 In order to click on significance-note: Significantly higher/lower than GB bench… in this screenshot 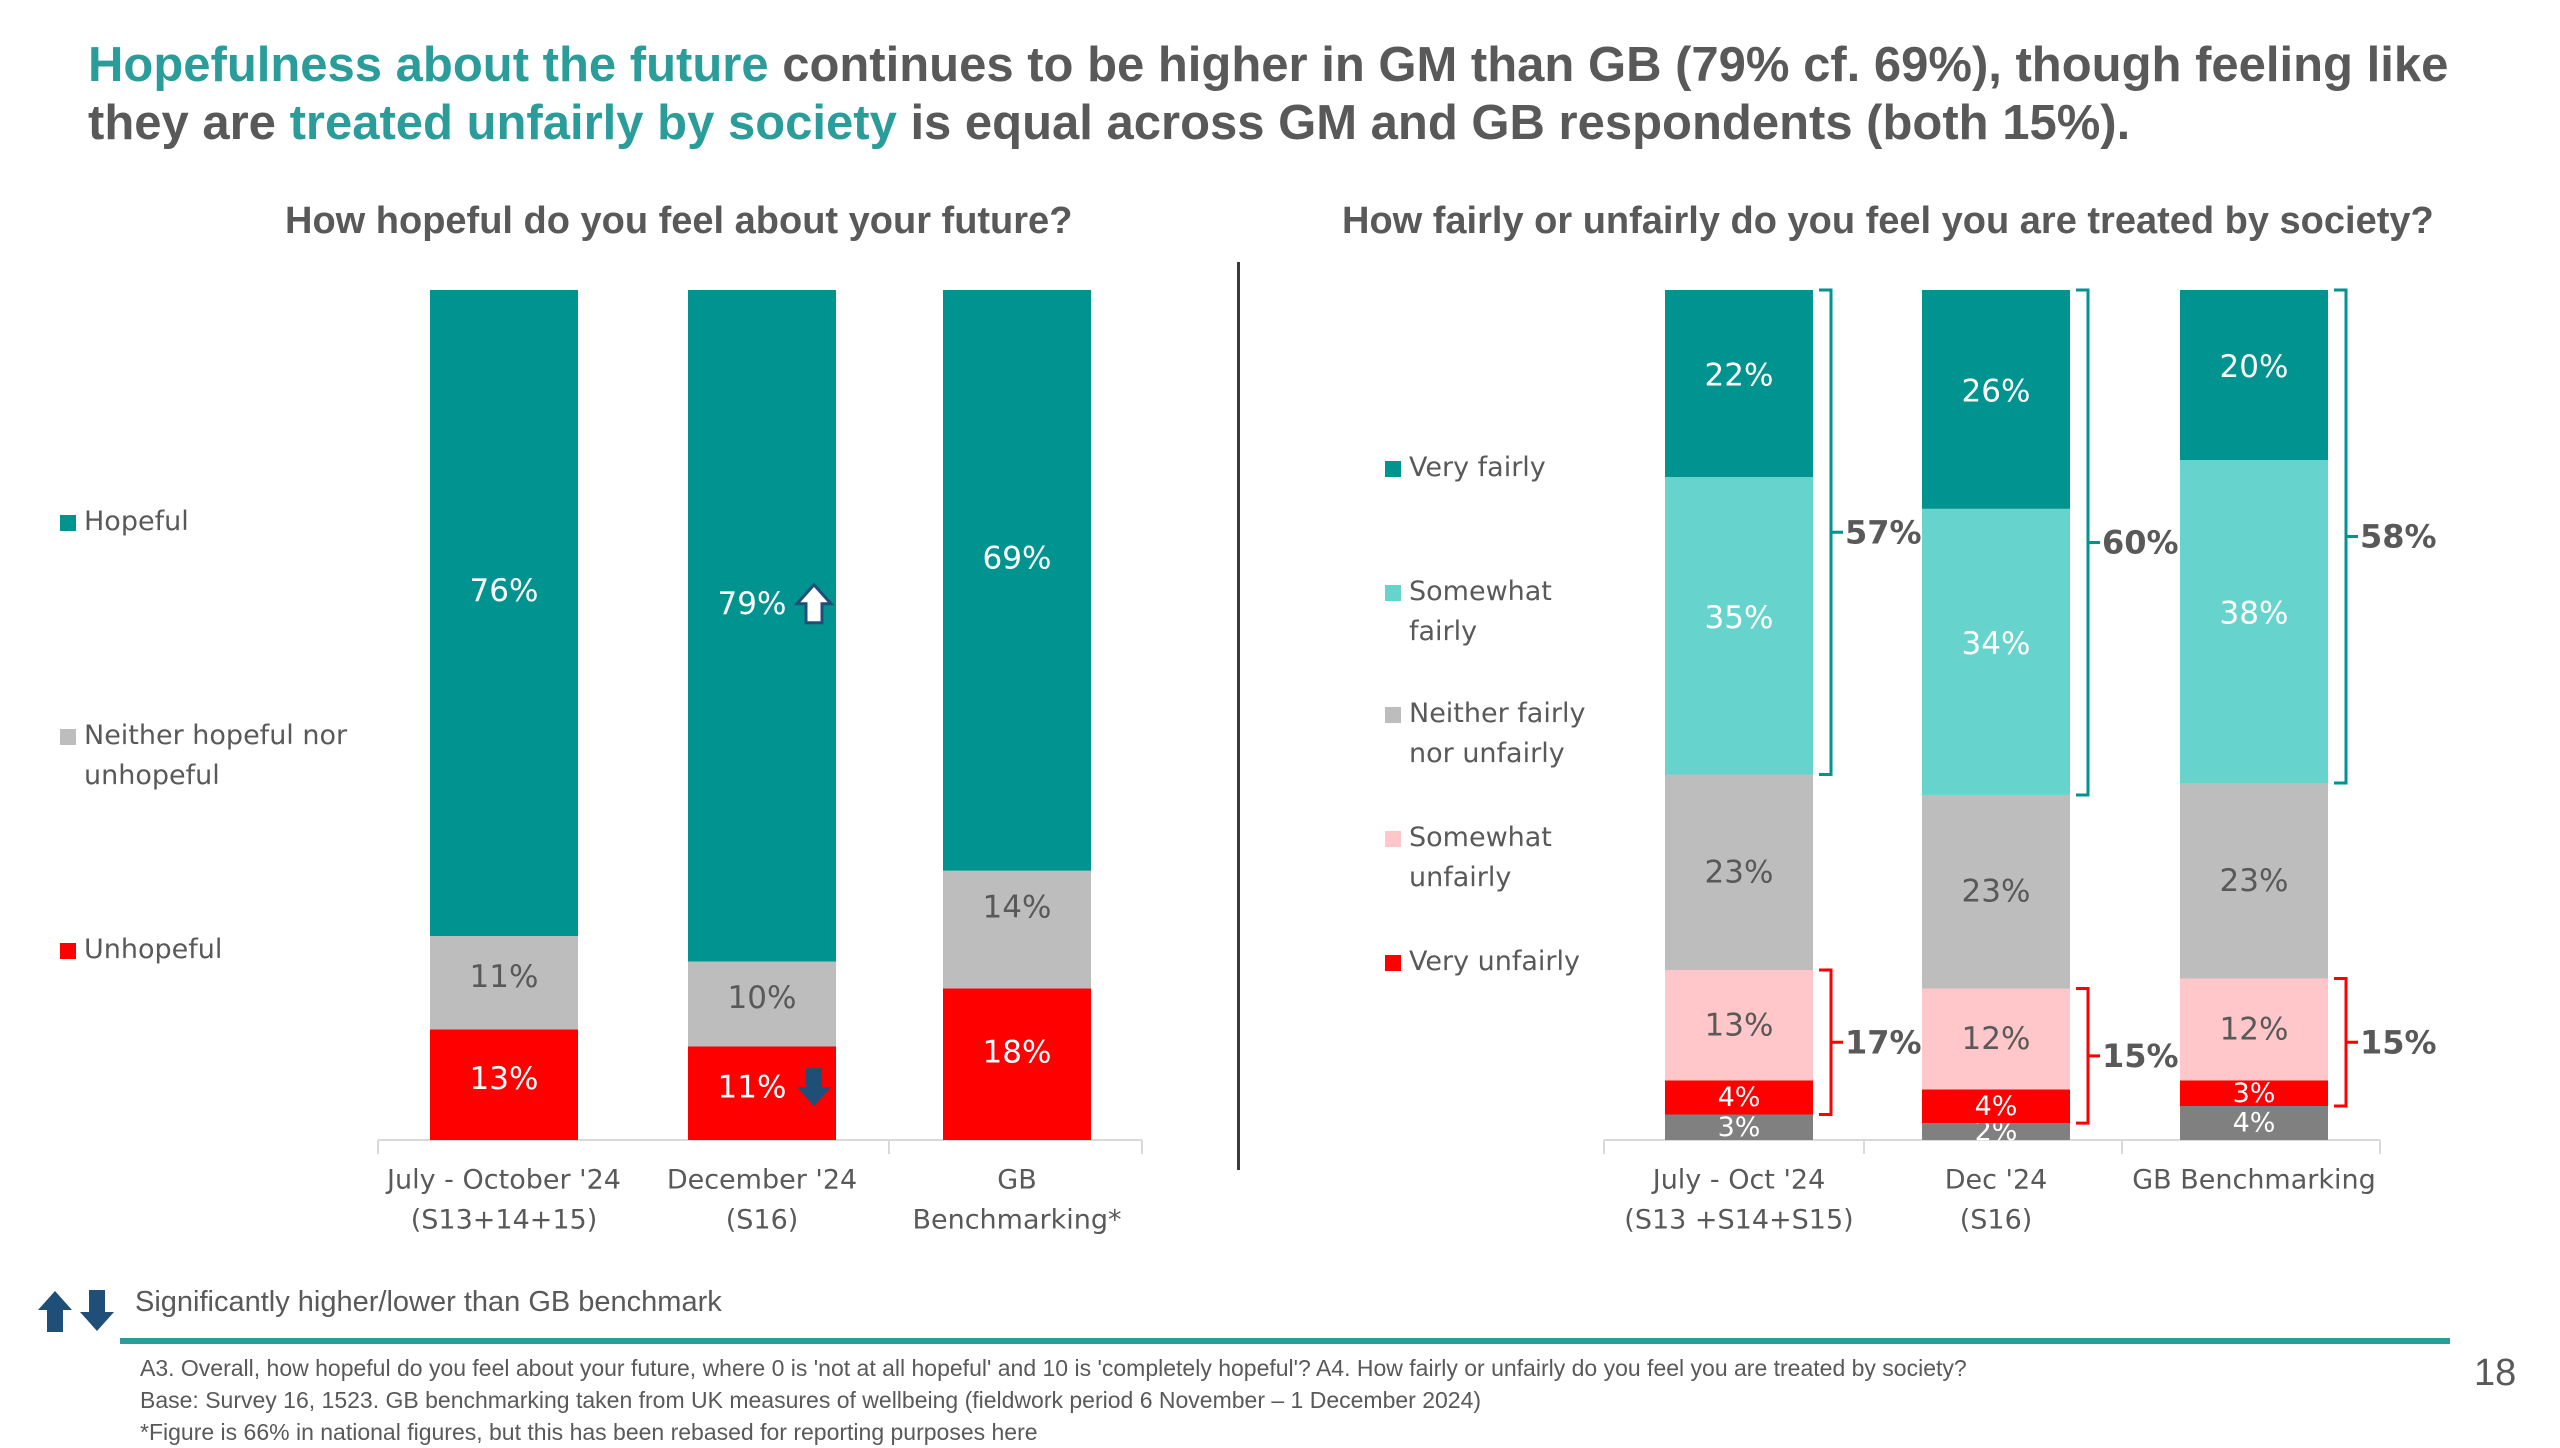, I will do `click(428, 1302)`.